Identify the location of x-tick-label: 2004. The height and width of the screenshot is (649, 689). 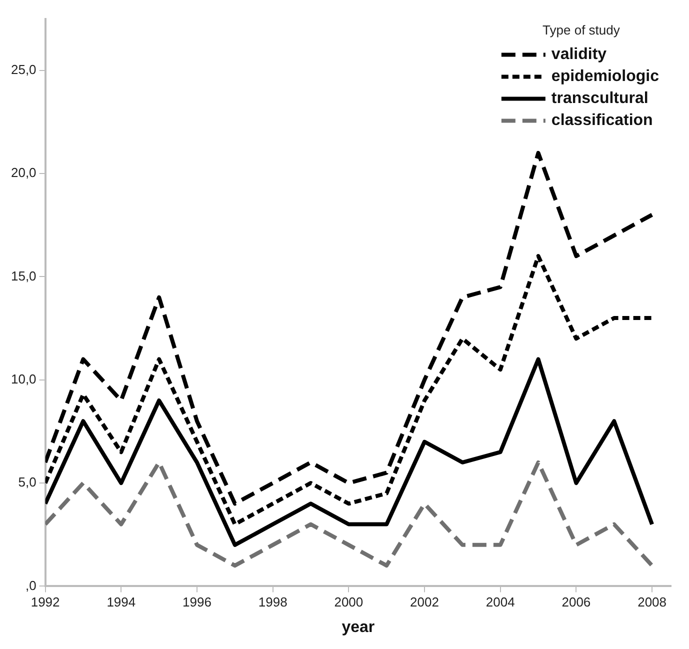
(500, 602).